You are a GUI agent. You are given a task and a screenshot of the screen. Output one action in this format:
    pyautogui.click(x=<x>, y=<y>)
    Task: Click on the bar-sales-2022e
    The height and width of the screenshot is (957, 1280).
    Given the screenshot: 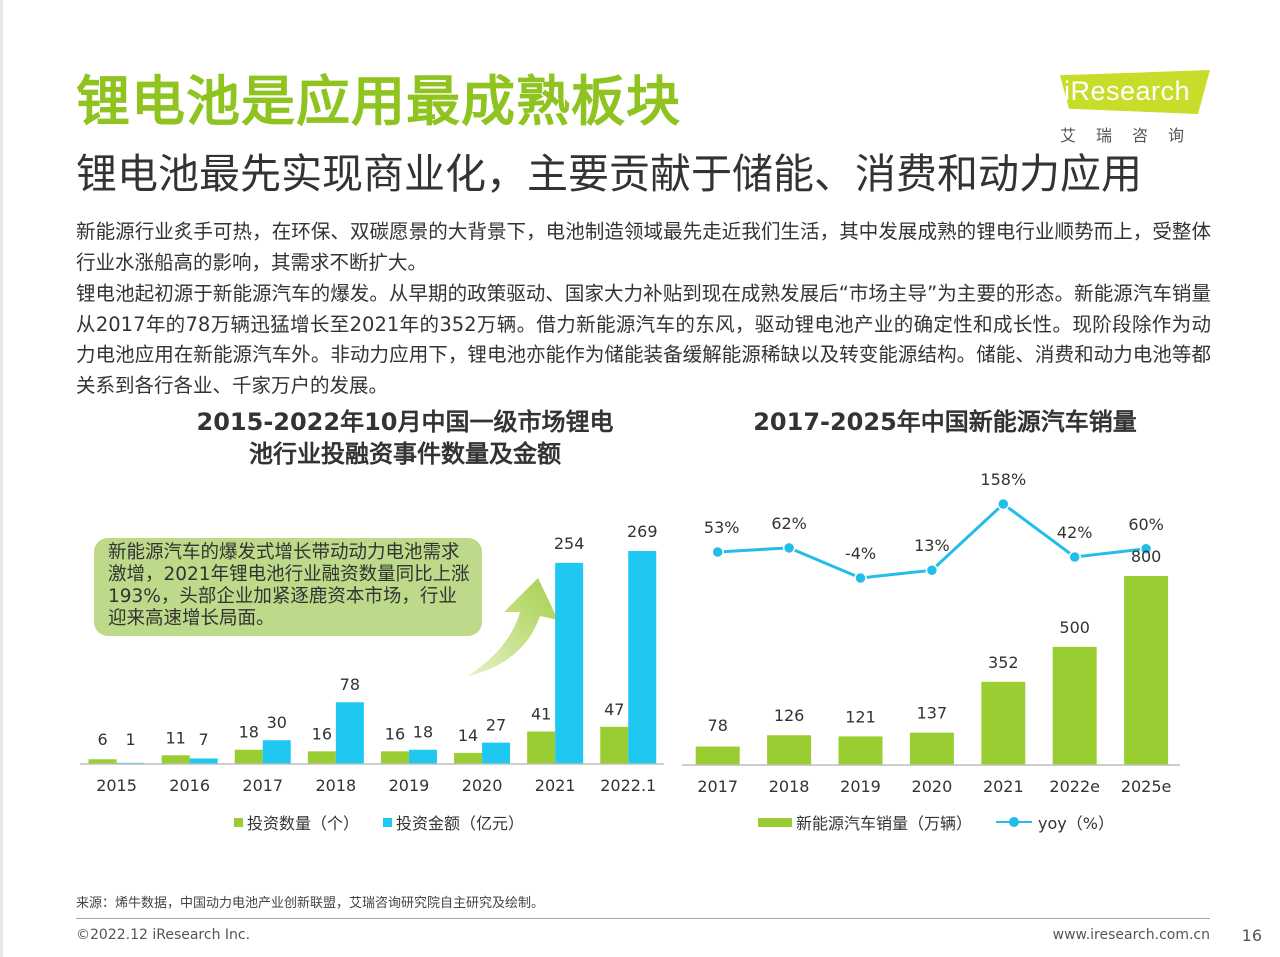 What is the action you would take?
    pyautogui.click(x=1074, y=705)
    